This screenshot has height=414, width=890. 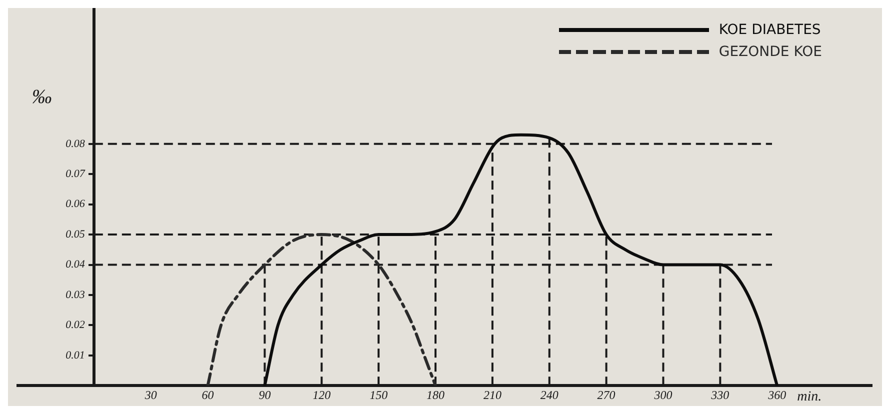 I want to click on text: KOE DIABETES, so click(x=769, y=30).